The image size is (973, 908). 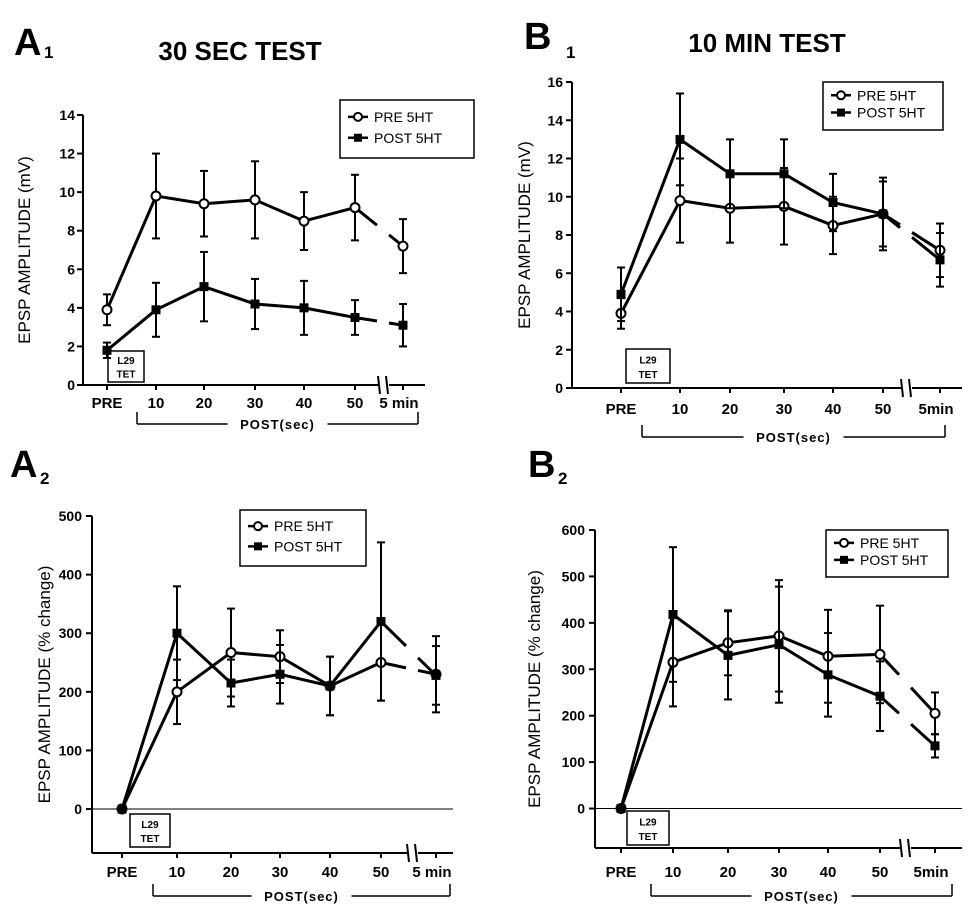 What do you see at coordinates (935, 409) in the screenshot?
I see `x-tick-label: 5min` at bounding box center [935, 409].